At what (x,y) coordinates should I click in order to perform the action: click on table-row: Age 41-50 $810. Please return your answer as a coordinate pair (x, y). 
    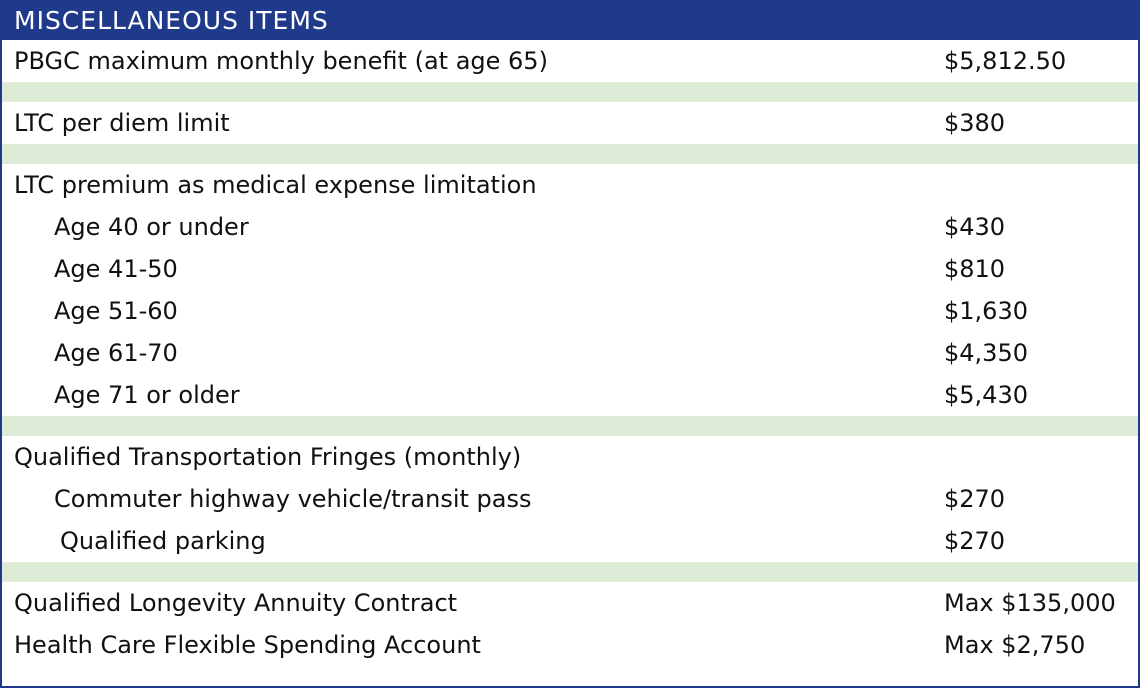
    Looking at the image, I should click on (570, 269).